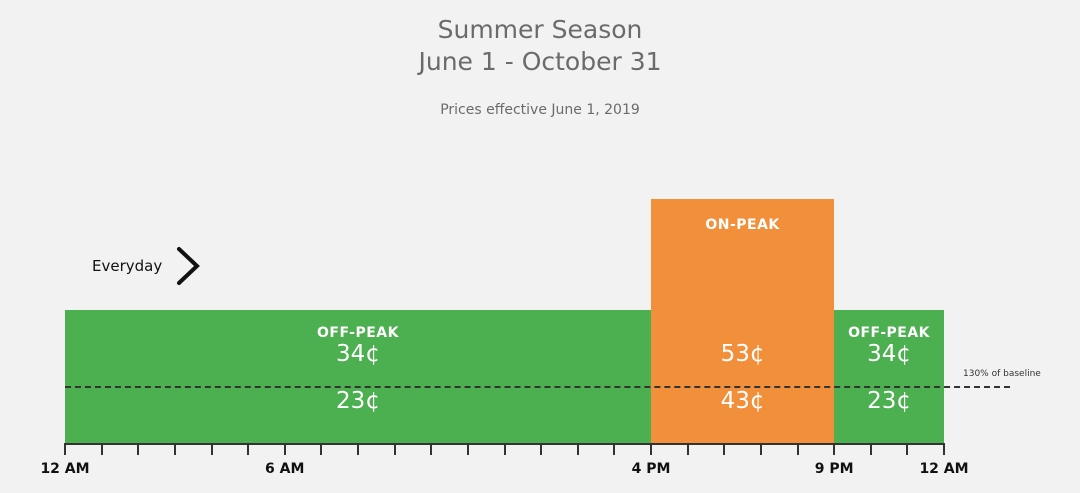 The image size is (1080, 493). What do you see at coordinates (540, 29) in the screenshot?
I see `chart-title: Summer Season` at bounding box center [540, 29].